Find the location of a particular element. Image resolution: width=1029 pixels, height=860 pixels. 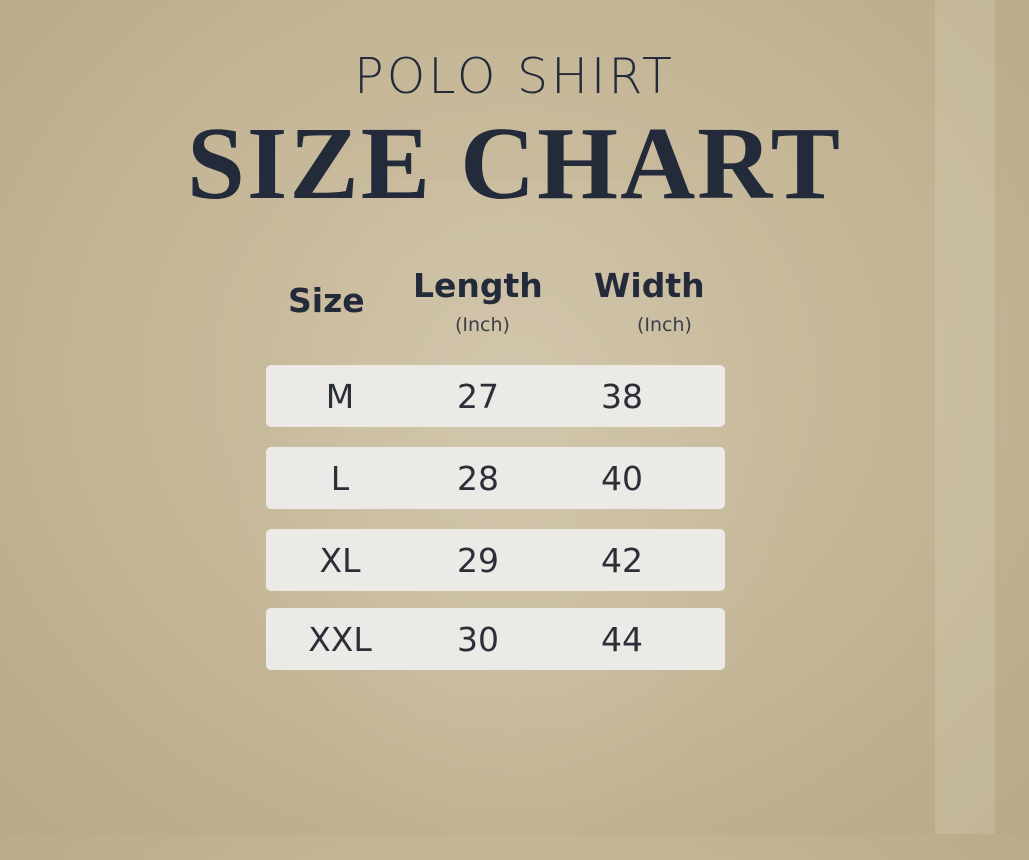

page-title: SIZE CHART is located at coordinates (514, 163).